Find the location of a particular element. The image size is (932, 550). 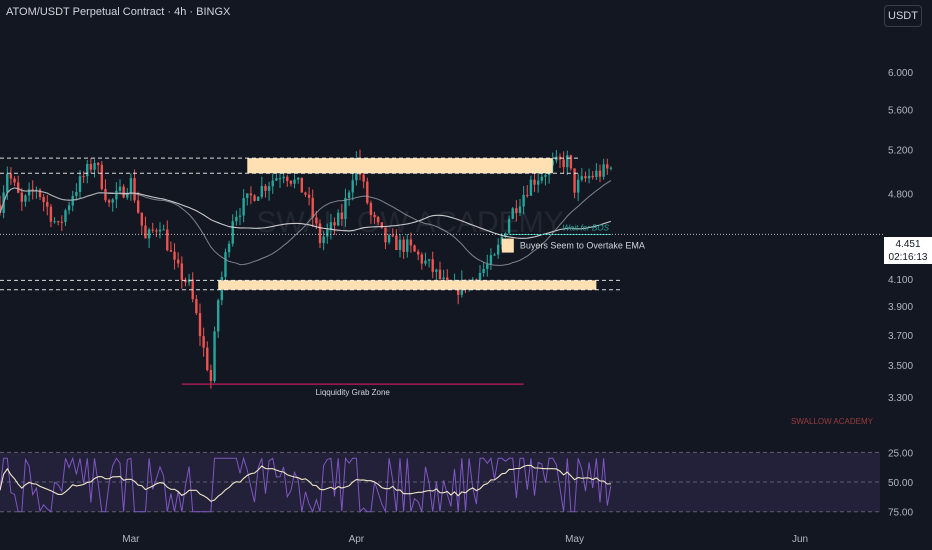

time-axis-label: May is located at coordinates (574, 539).